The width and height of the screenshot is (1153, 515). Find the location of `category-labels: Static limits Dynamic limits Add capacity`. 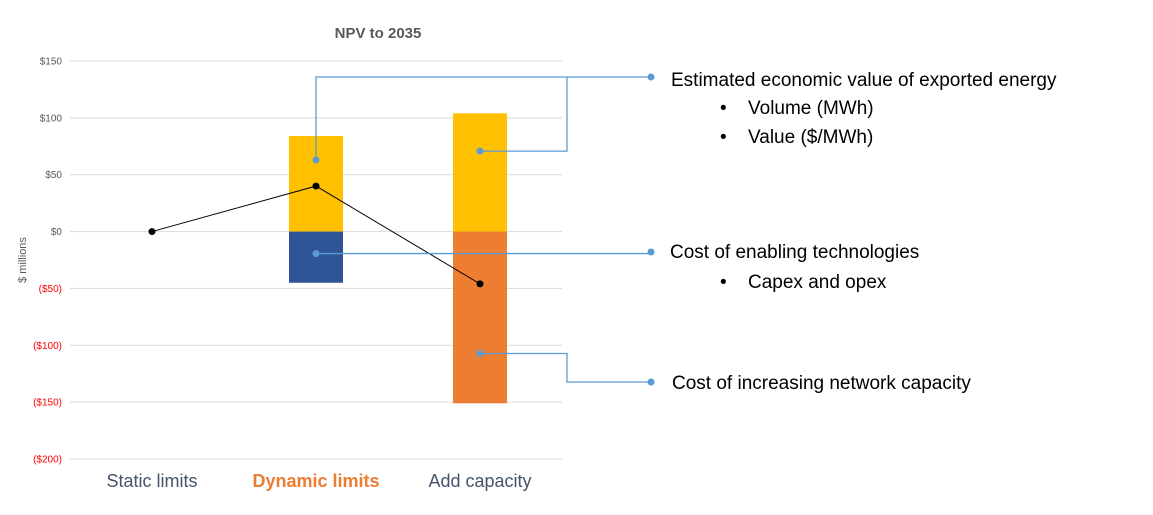

category-labels: Static limits Dynamic limits Add capacity is located at coordinates (318, 481).